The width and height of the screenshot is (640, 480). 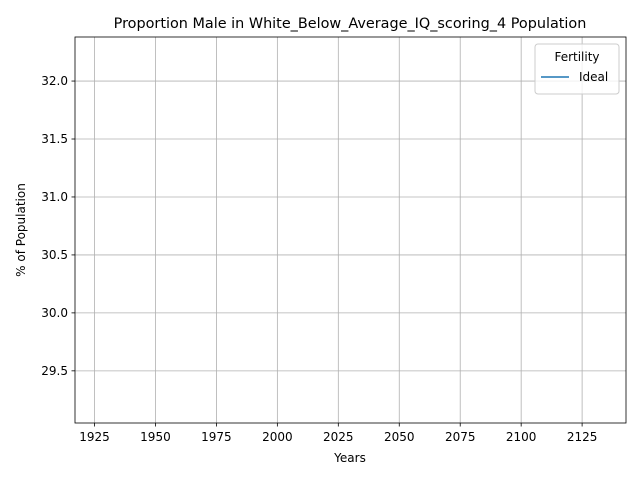 I want to click on legend-title: Fertility, so click(x=576, y=57).